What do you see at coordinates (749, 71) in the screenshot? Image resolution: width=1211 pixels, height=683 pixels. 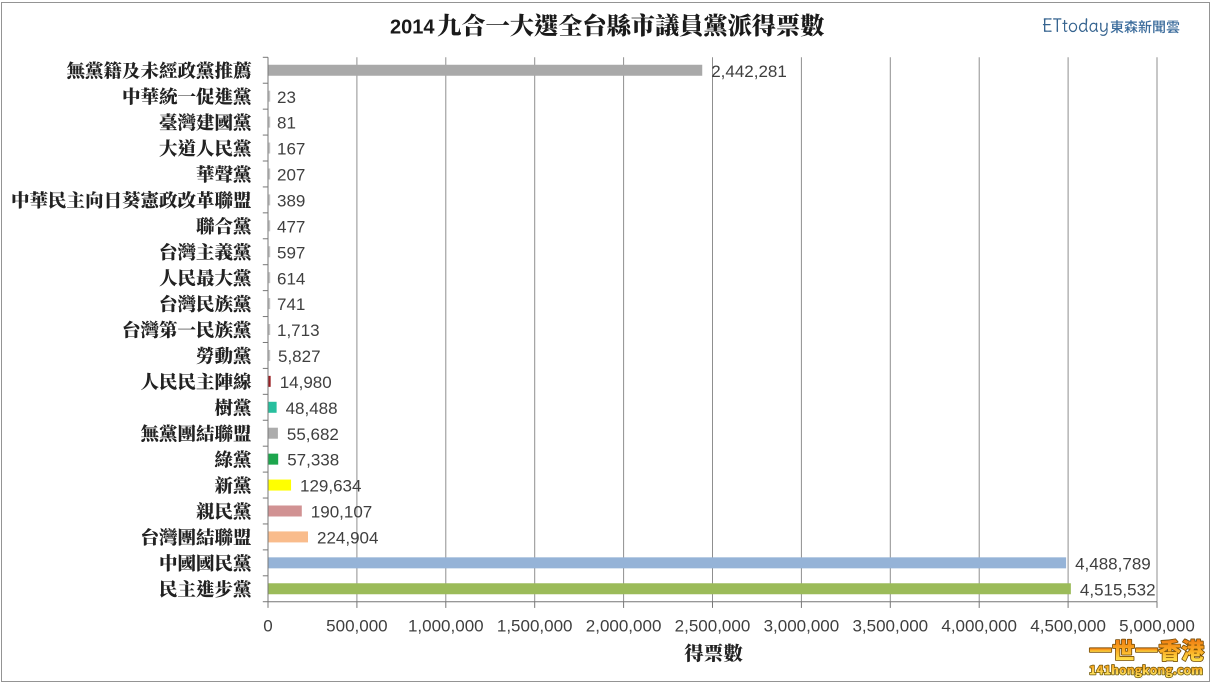 I see `svg-text: 2,442,281` at bounding box center [749, 71].